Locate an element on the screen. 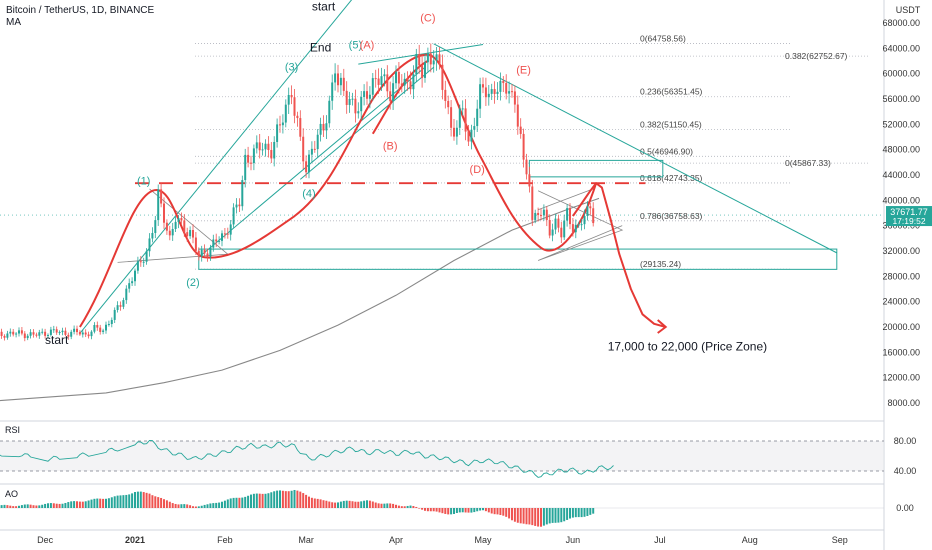  price-tick: 28000.00 is located at coordinates (901, 276).